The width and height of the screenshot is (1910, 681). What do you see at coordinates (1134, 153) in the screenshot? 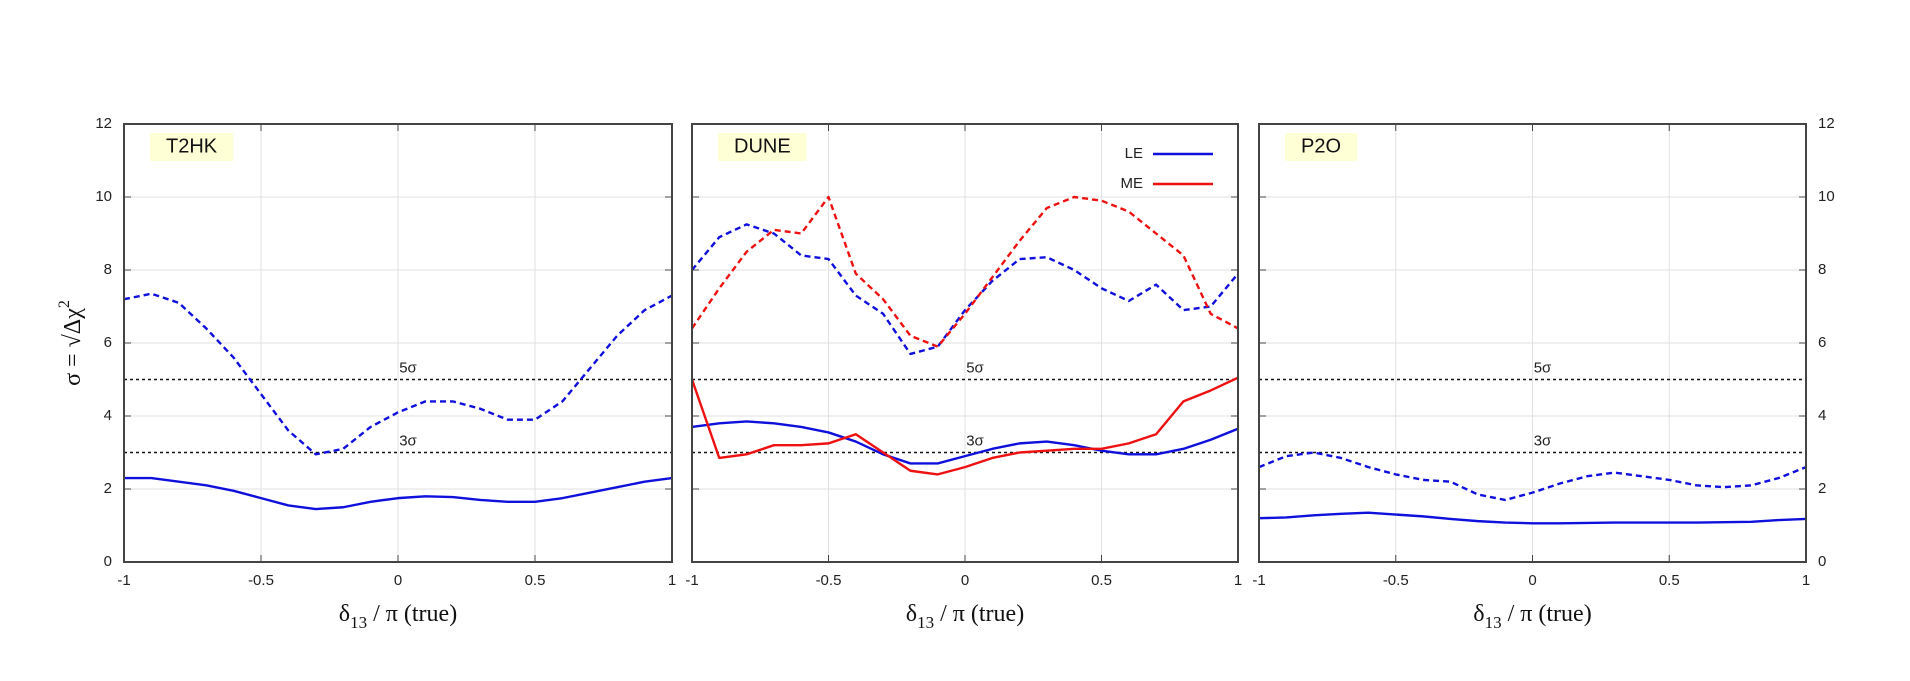
I see `legend-label: LE` at bounding box center [1134, 153].